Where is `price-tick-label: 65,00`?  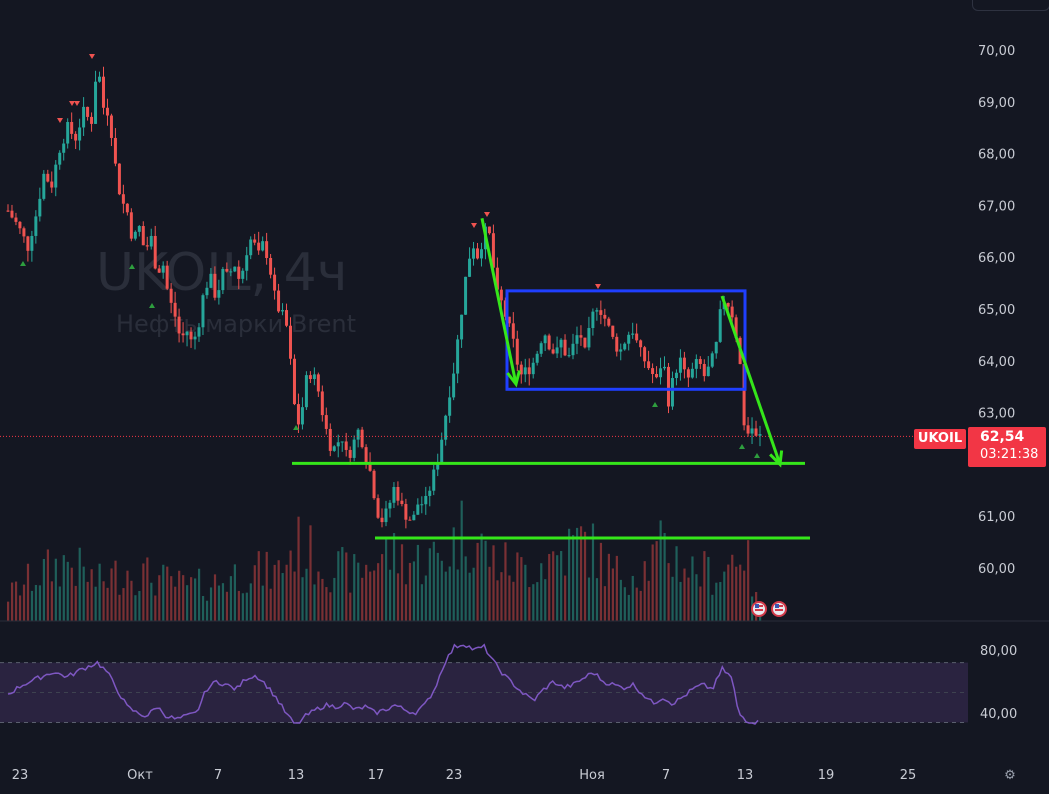
price-tick-label: 65,00 is located at coordinates (996, 310).